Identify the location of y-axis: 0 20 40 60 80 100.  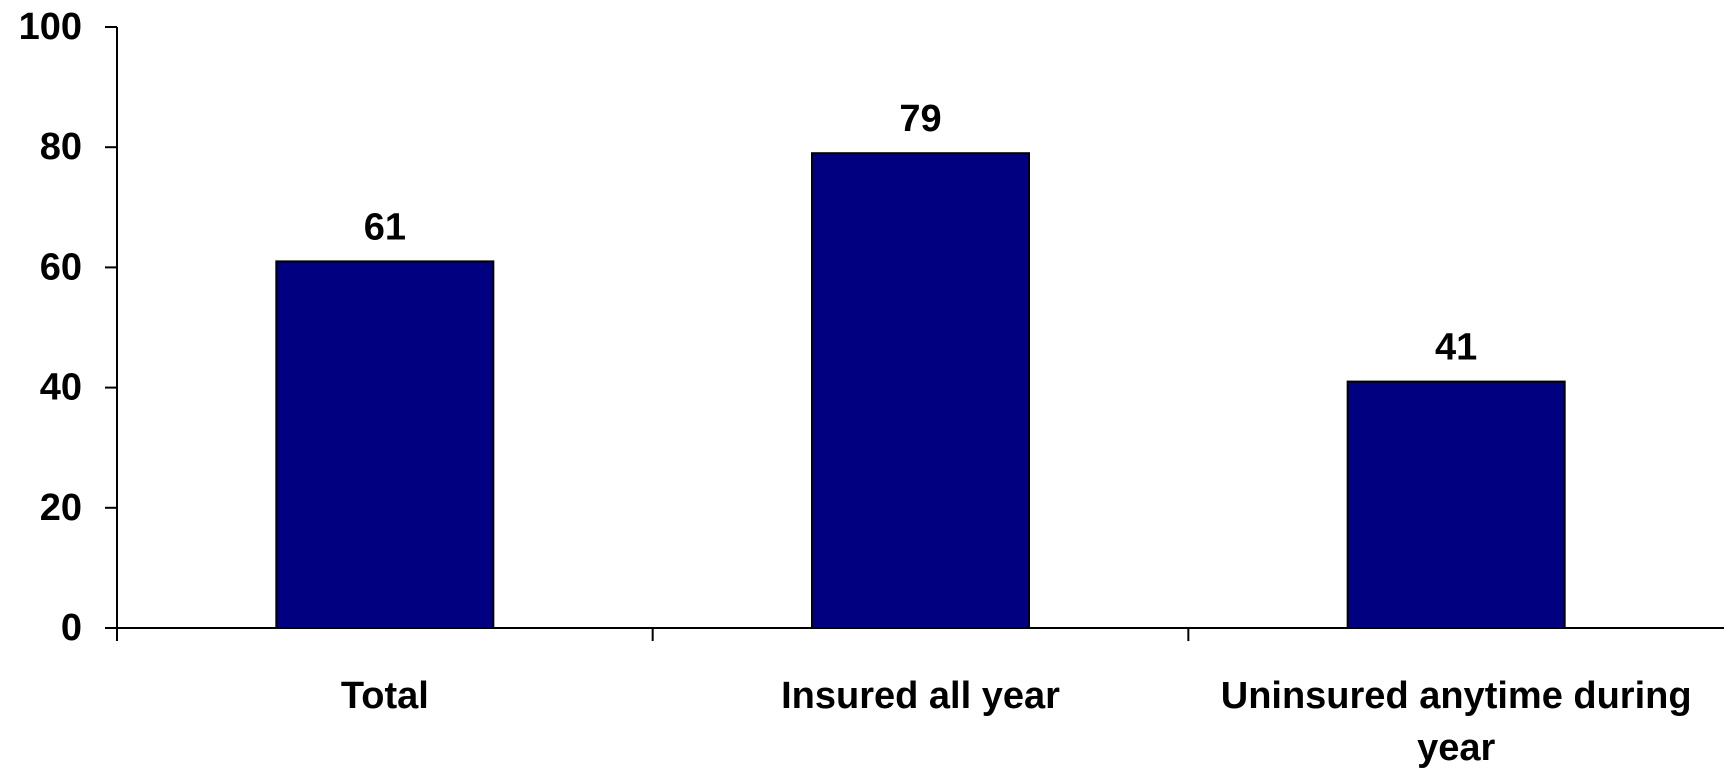
(68, 327).